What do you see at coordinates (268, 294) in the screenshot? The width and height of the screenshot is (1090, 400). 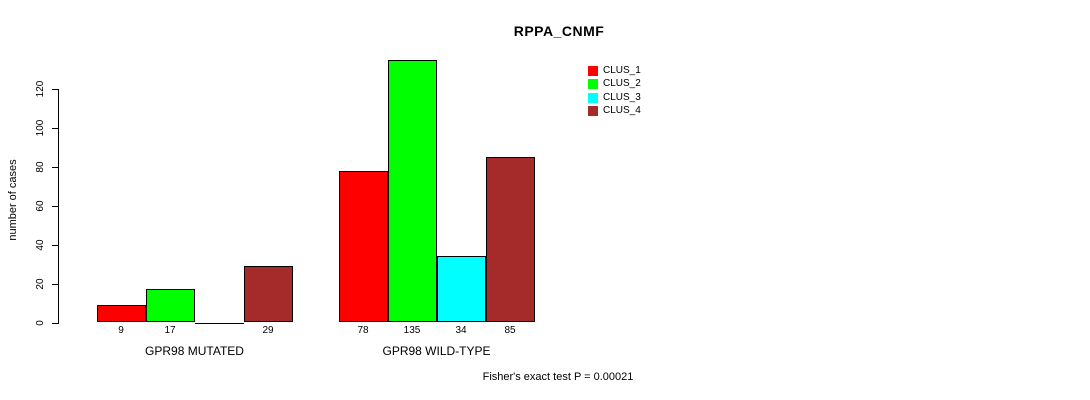 I see `bar-clus_4-group1` at bounding box center [268, 294].